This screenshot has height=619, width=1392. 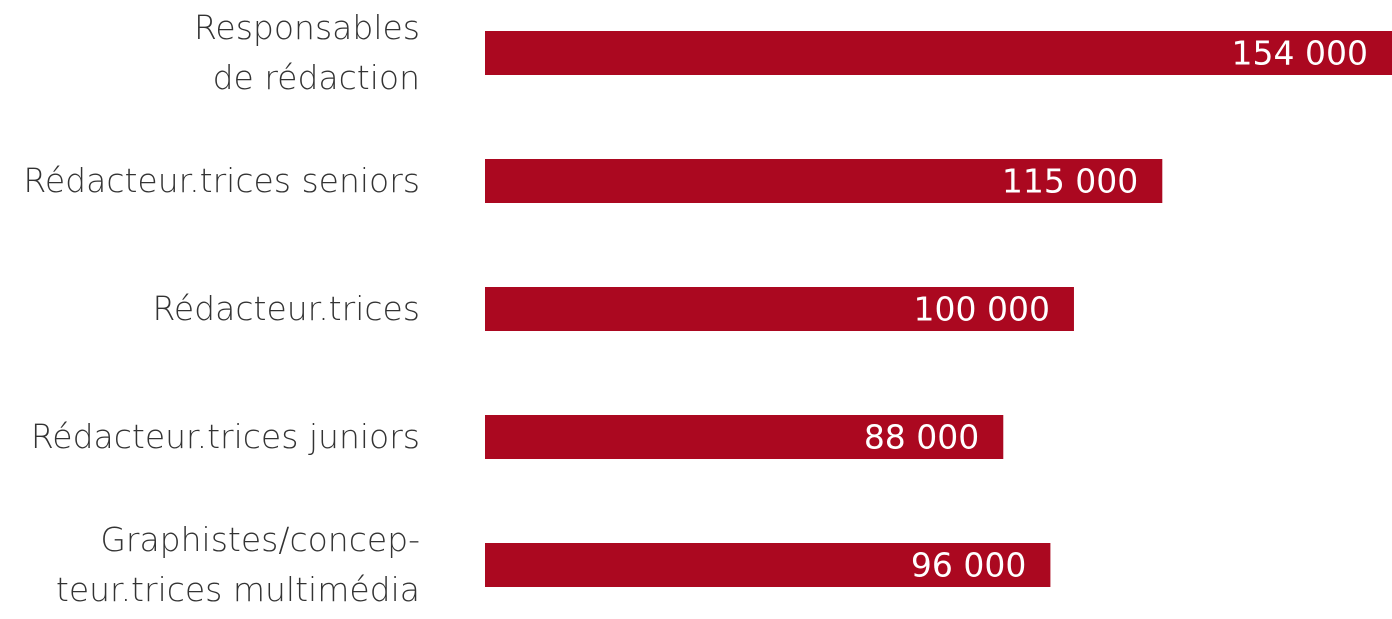 I want to click on category-label: Rédacteur.trices seniors, so click(x=221, y=180).